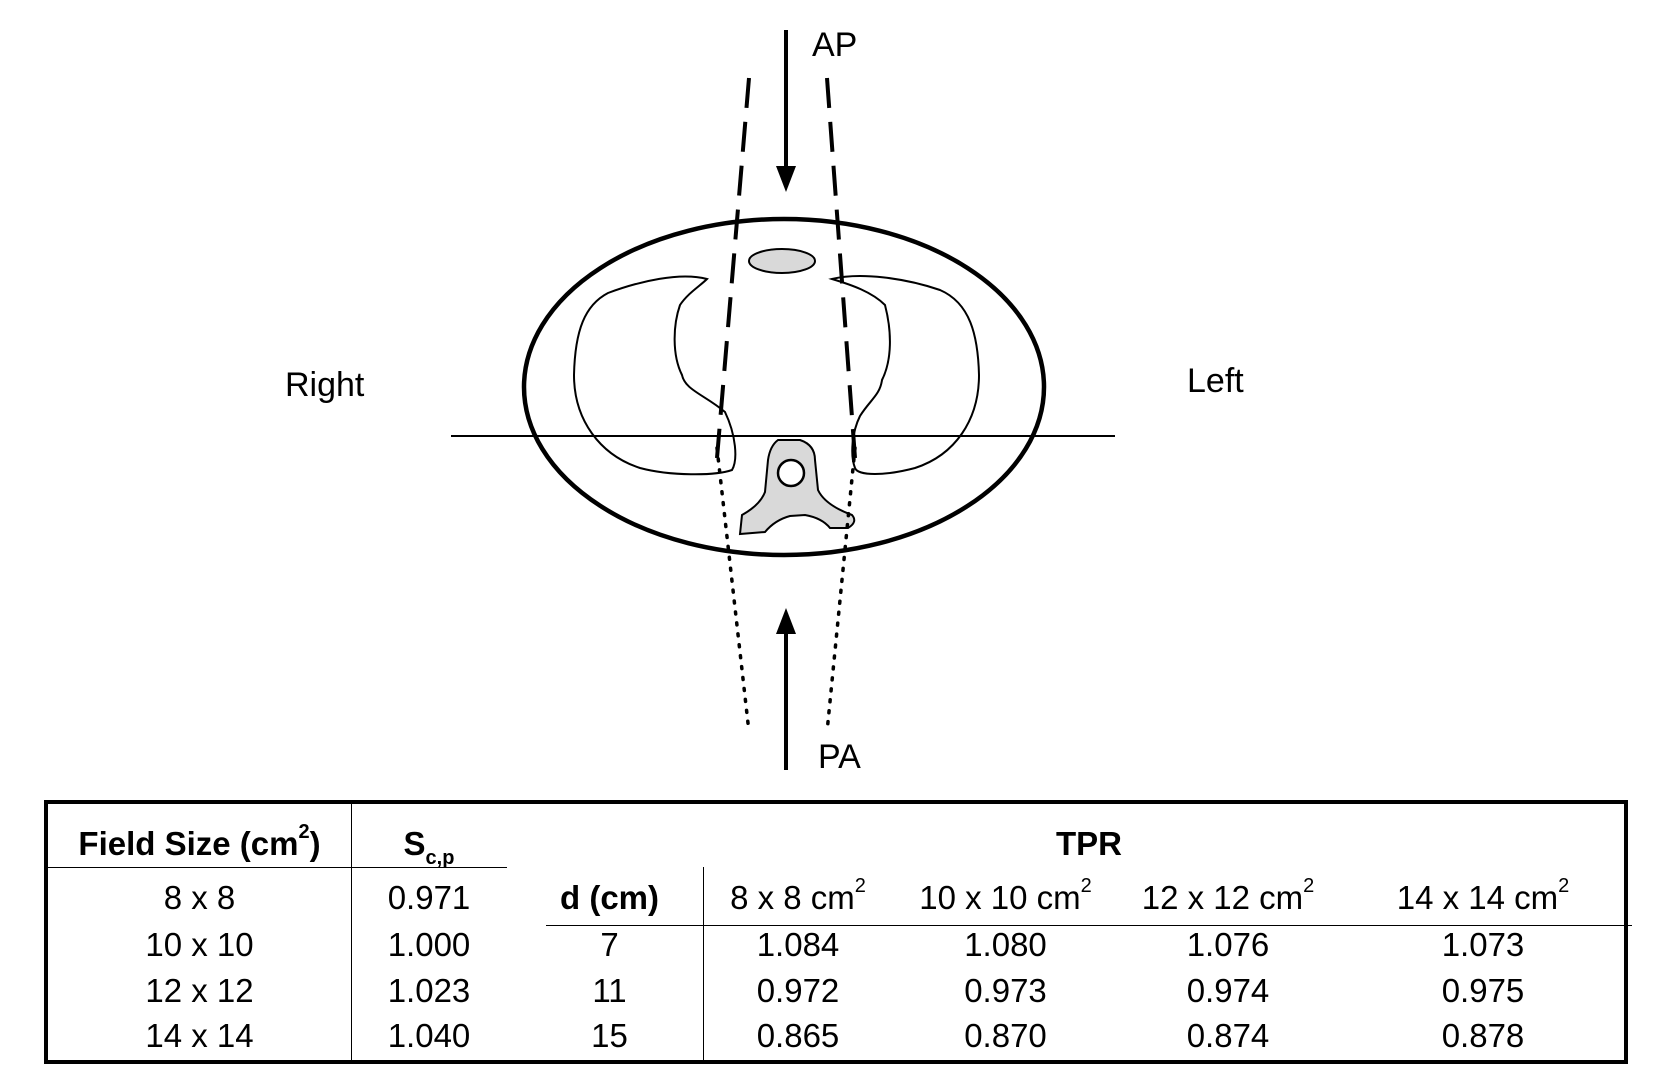 This screenshot has width=1666, height=1086. Describe the element at coordinates (786, 590) in the screenshot. I see `pa-beam-field-edges` at that location.